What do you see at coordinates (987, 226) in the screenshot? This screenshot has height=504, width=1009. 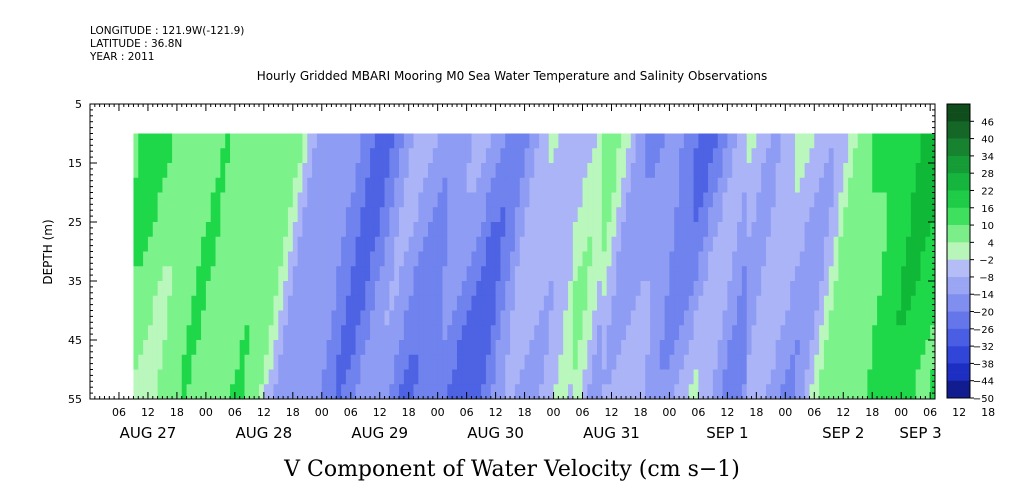 I see `colorbar-label: 10` at bounding box center [987, 226].